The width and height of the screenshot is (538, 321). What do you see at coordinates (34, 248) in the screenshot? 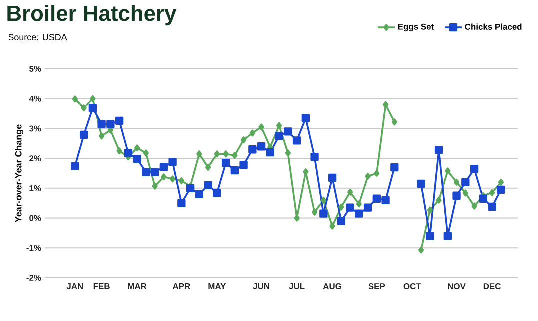
I see `y-tick-label: -1%` at bounding box center [34, 248].